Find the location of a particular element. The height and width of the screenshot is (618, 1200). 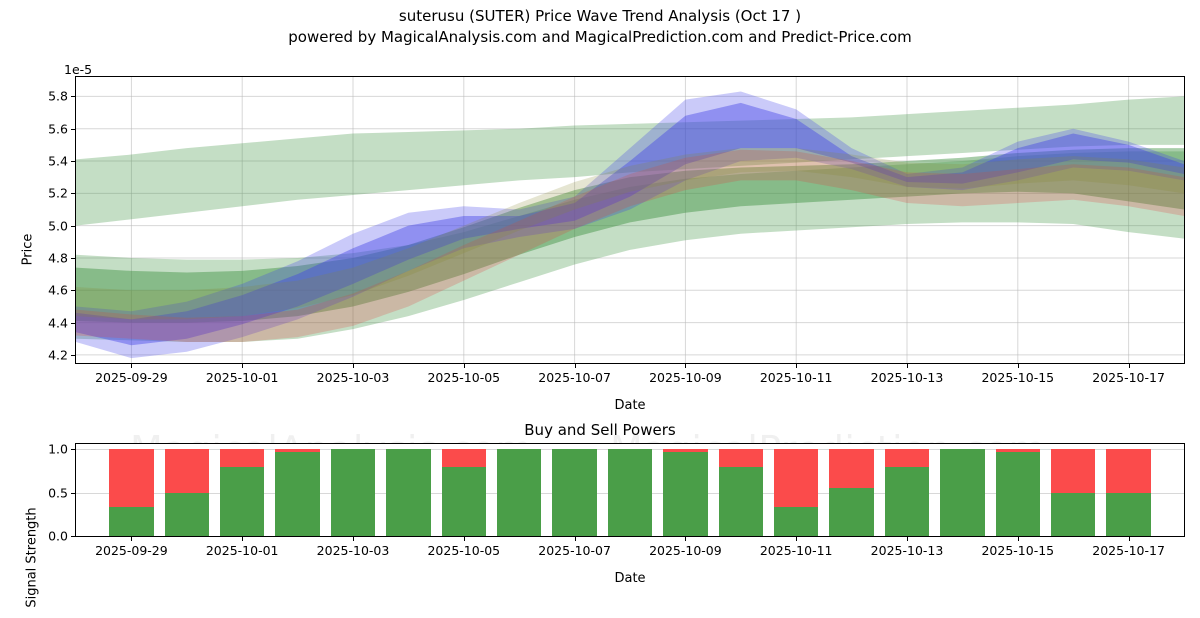

price-xtick-label: 2025-10-07 is located at coordinates (574, 377).